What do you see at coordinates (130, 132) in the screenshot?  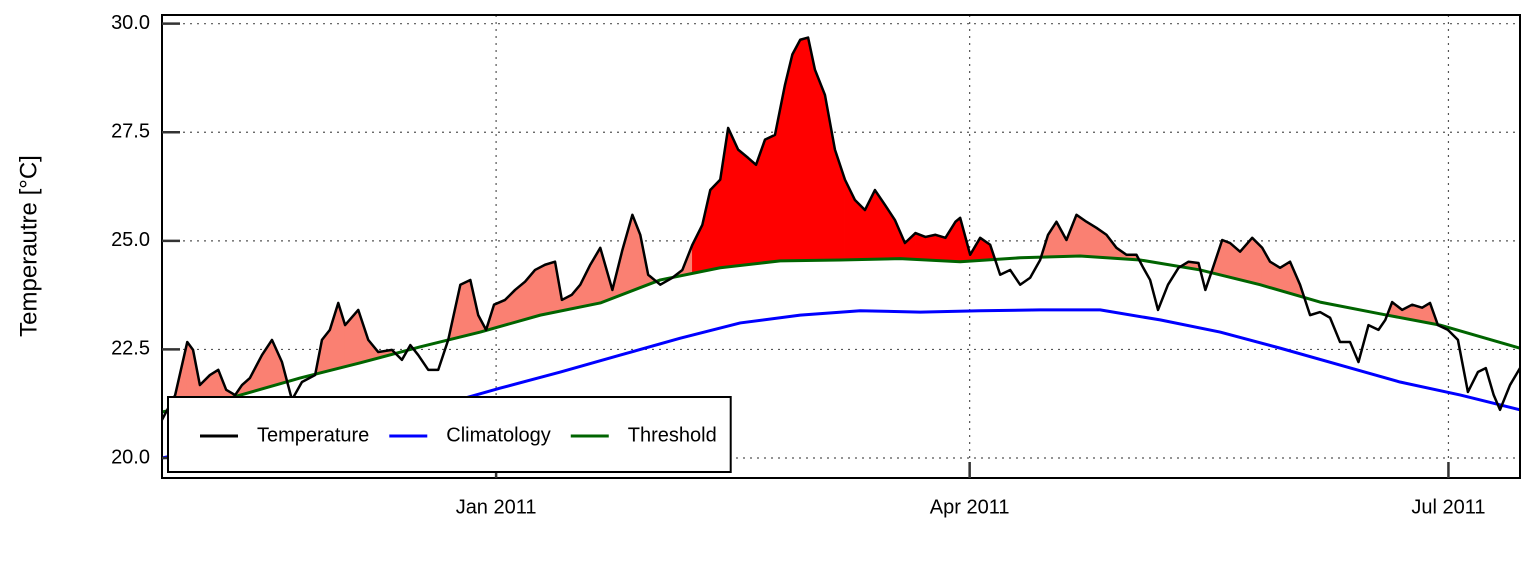 I see `y-tick-label: 27.5` at bounding box center [130, 132].